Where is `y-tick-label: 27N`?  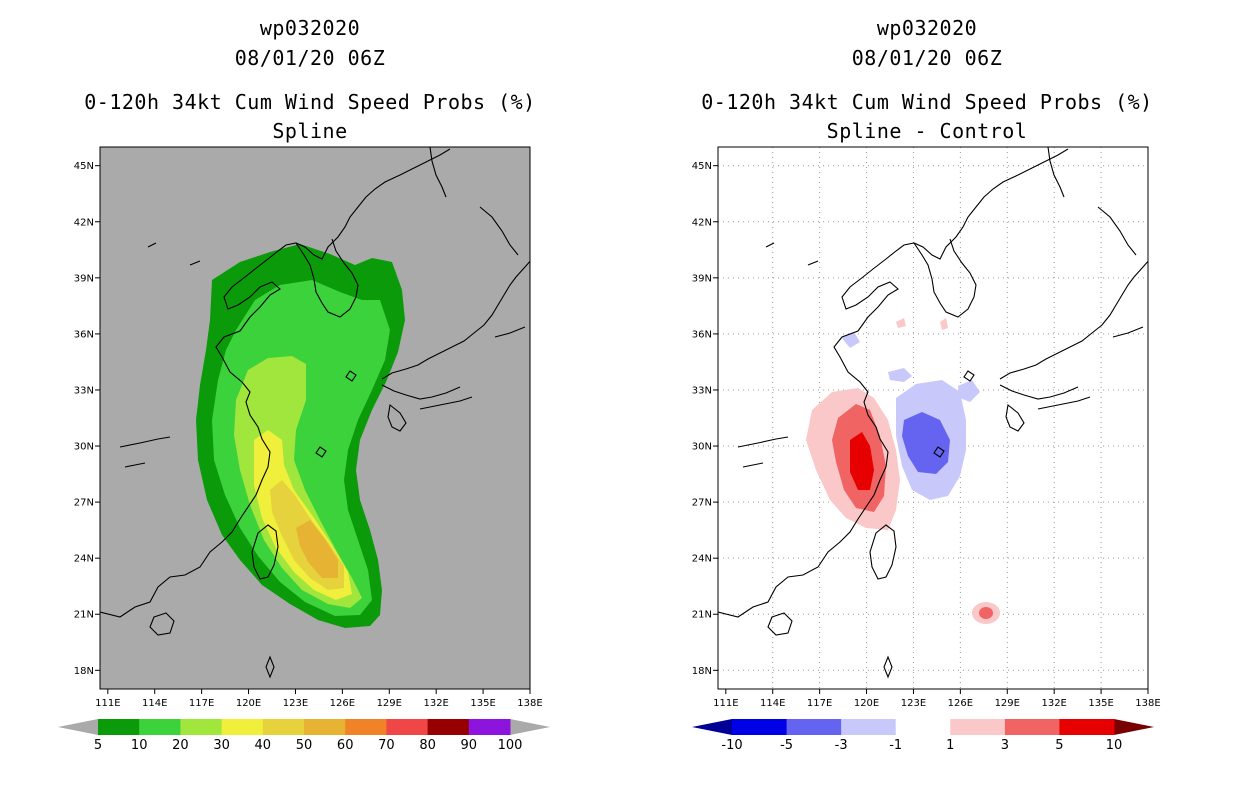 y-tick-label: 27N is located at coordinates (84, 503).